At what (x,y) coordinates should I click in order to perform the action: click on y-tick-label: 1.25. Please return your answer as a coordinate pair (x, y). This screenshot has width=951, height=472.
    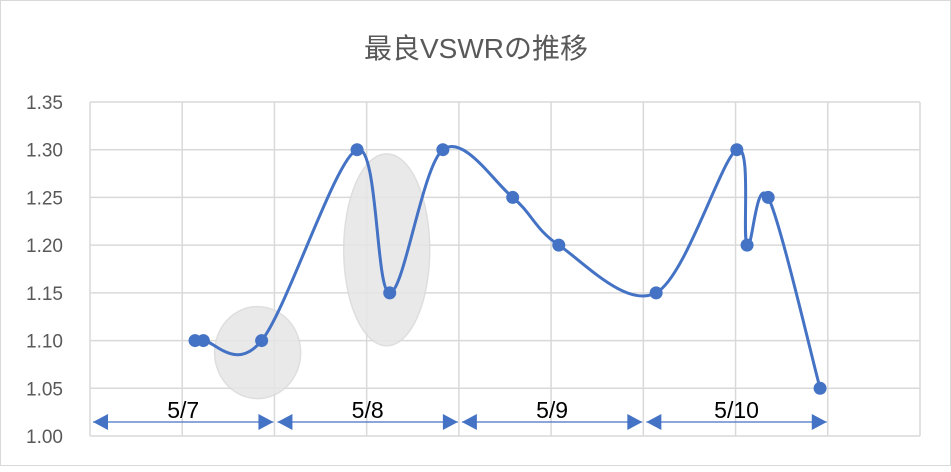
    Looking at the image, I should click on (44, 198).